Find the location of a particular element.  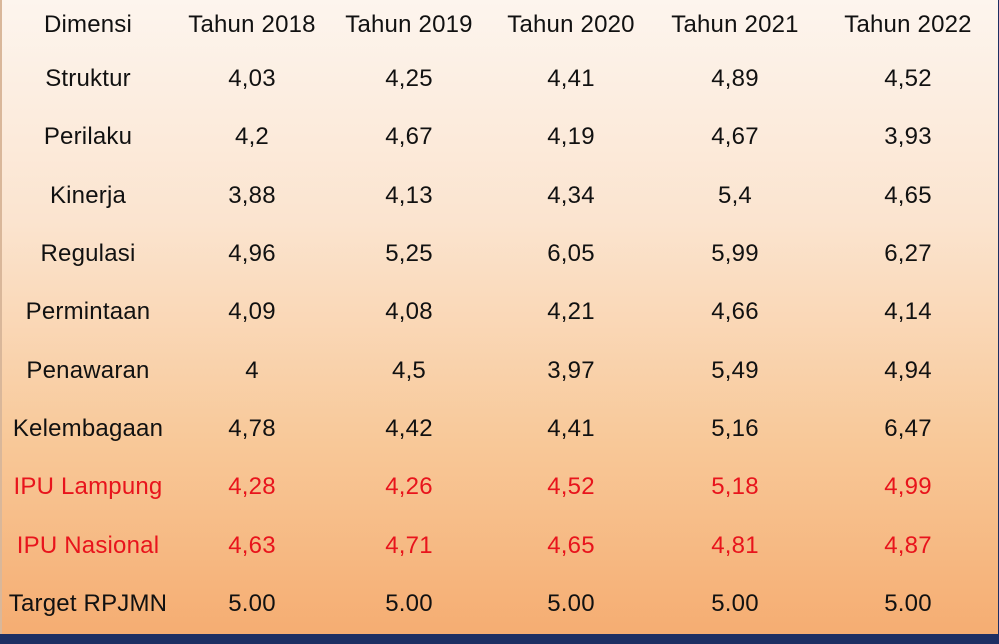

row-label: Regulasi is located at coordinates (88, 254).